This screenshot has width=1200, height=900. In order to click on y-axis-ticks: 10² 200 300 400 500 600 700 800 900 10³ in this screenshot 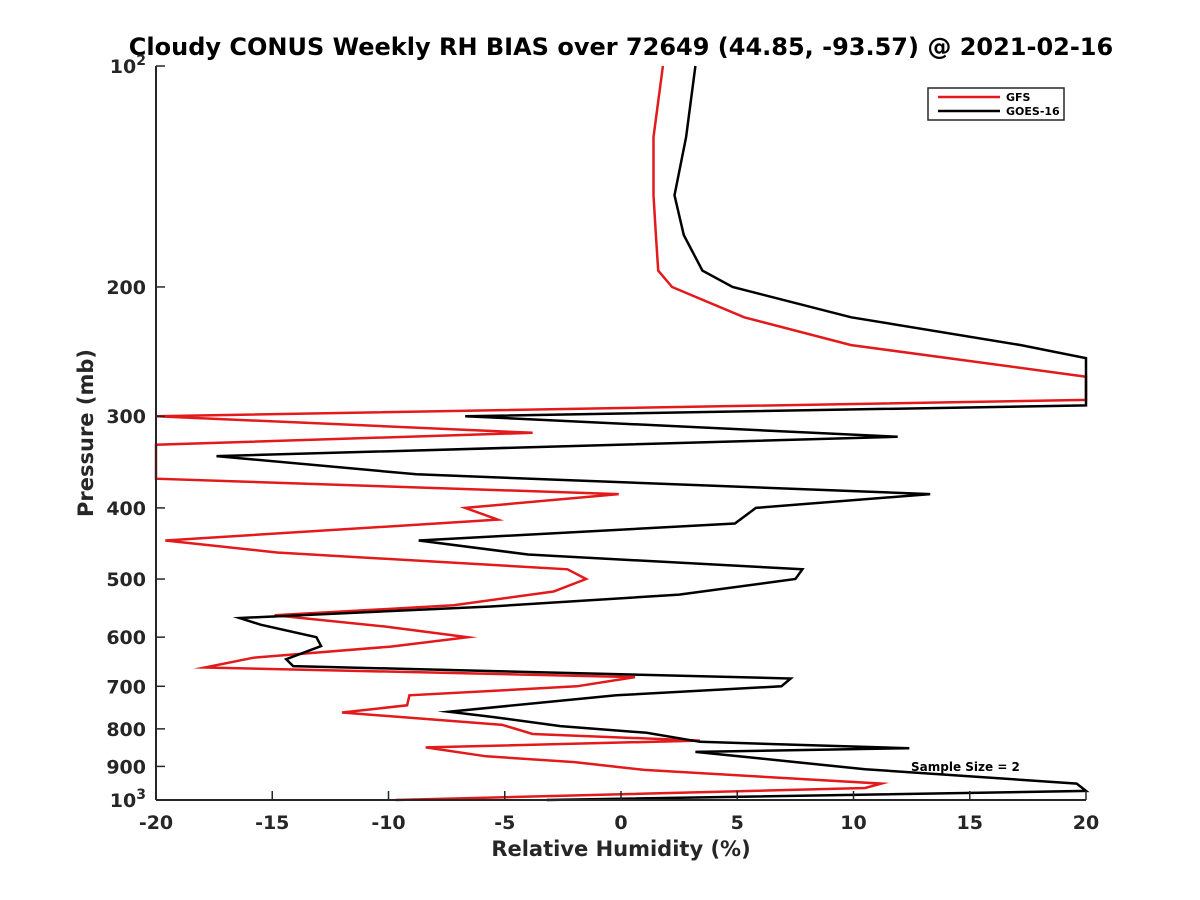, I will do `click(135, 432)`.